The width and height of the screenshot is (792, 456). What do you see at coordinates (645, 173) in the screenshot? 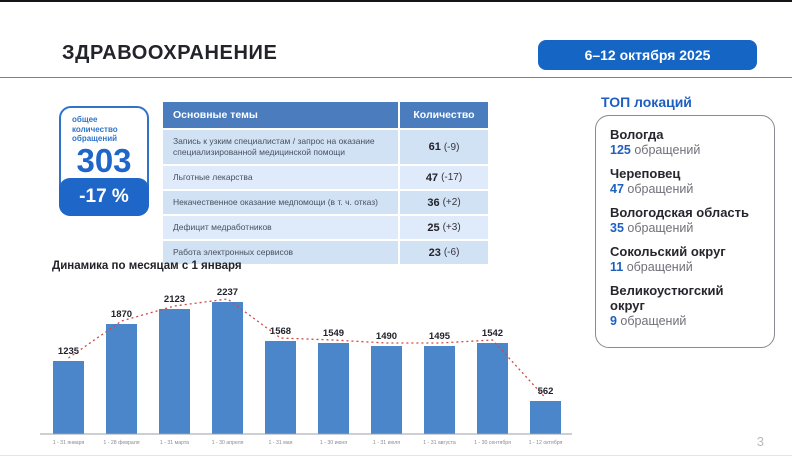
I see `location-name: Череповец` at bounding box center [645, 173].